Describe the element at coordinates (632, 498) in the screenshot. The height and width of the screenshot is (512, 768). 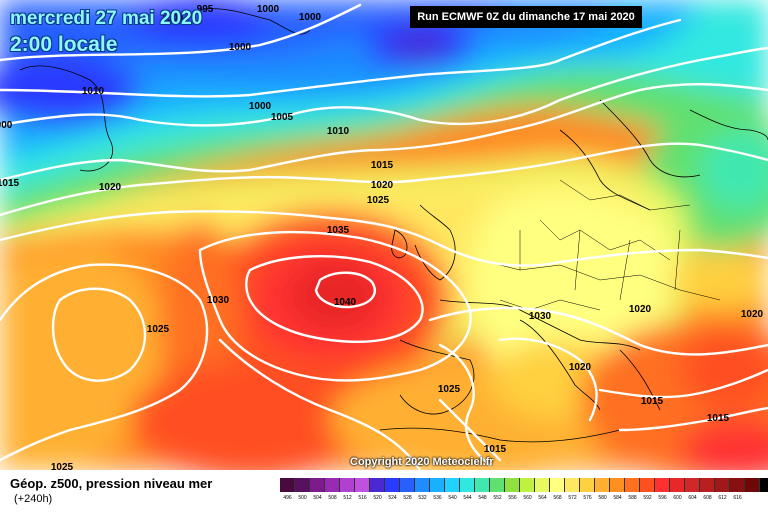
I see `scale-tick-label: 588` at that location.